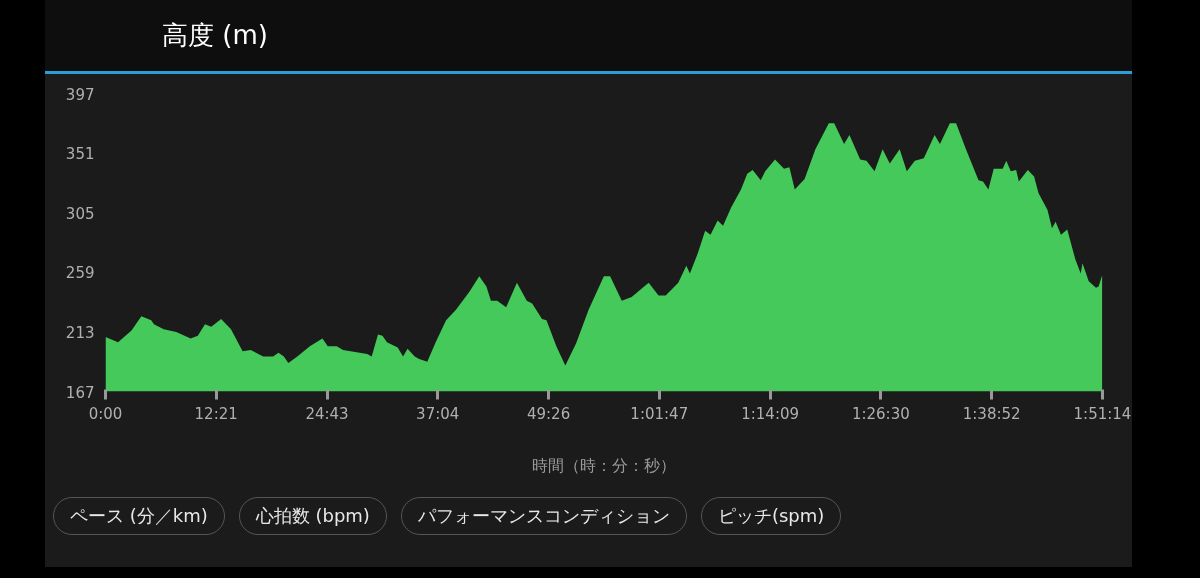 The height and width of the screenshot is (578, 1200). Describe the element at coordinates (604, 465) in the screenshot. I see `x-axis-title: 時間（時：分：秒）` at that location.